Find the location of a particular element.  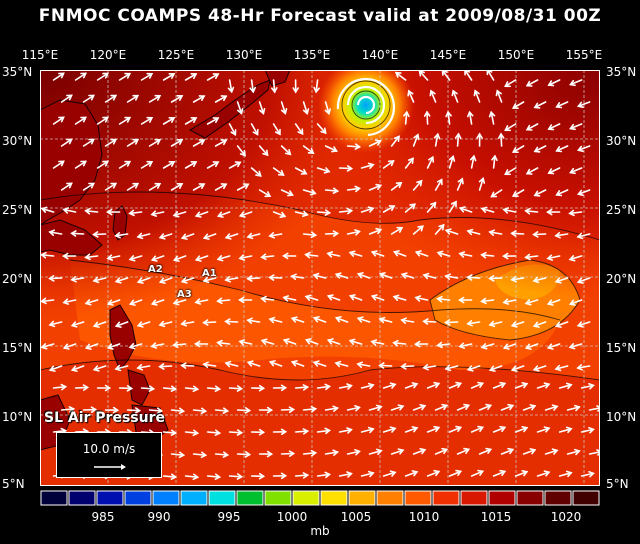

colorbar-tick-990: 990 is located at coordinates (159, 517).